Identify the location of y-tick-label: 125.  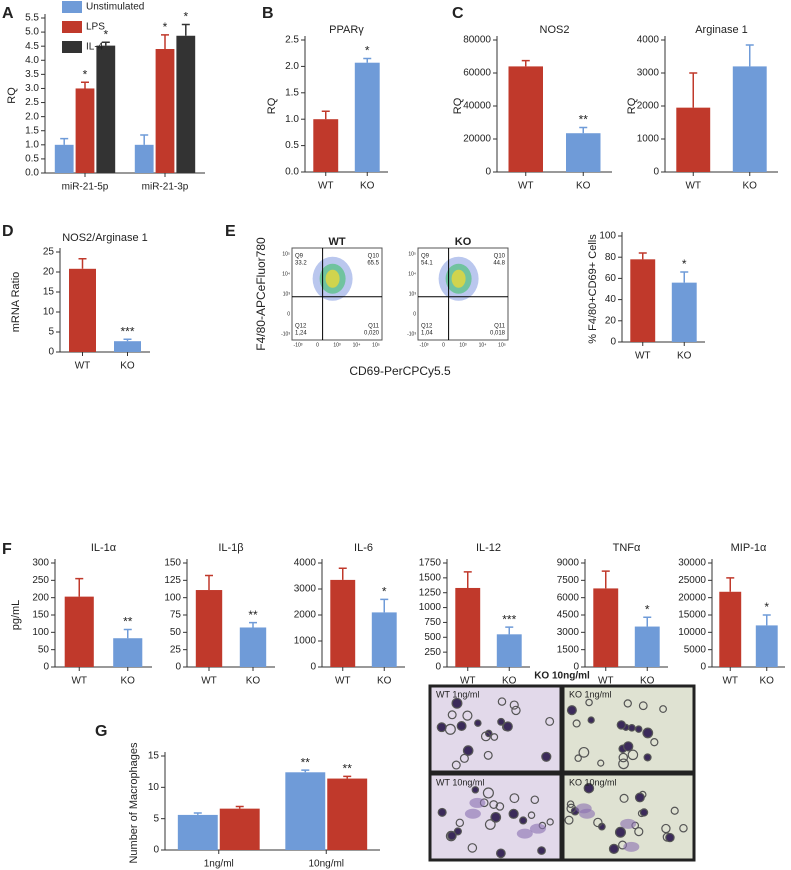
(172, 580).